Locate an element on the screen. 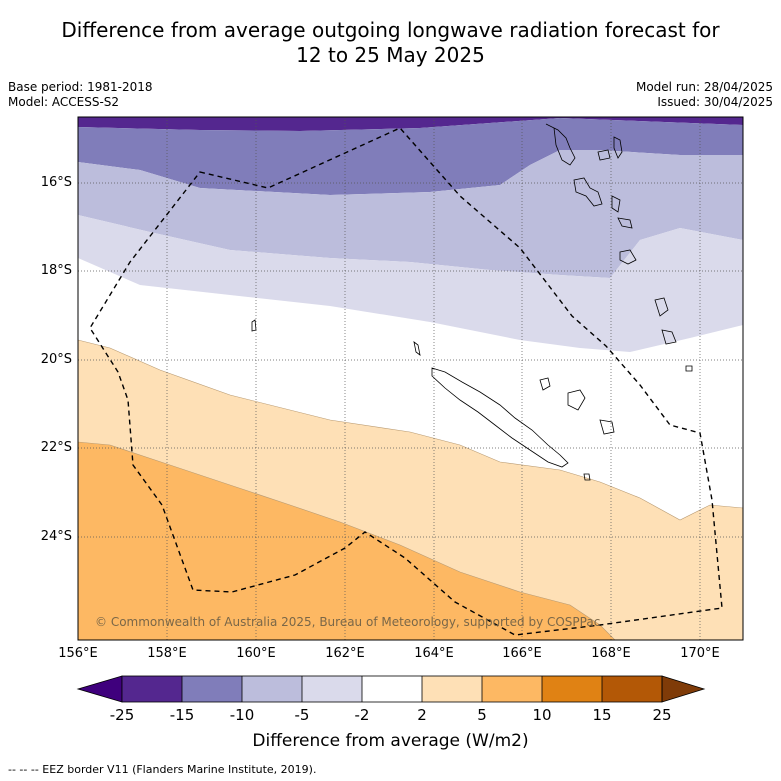 This screenshot has width=781, height=781. lon-tick-164e: 164°E is located at coordinates (434, 653).